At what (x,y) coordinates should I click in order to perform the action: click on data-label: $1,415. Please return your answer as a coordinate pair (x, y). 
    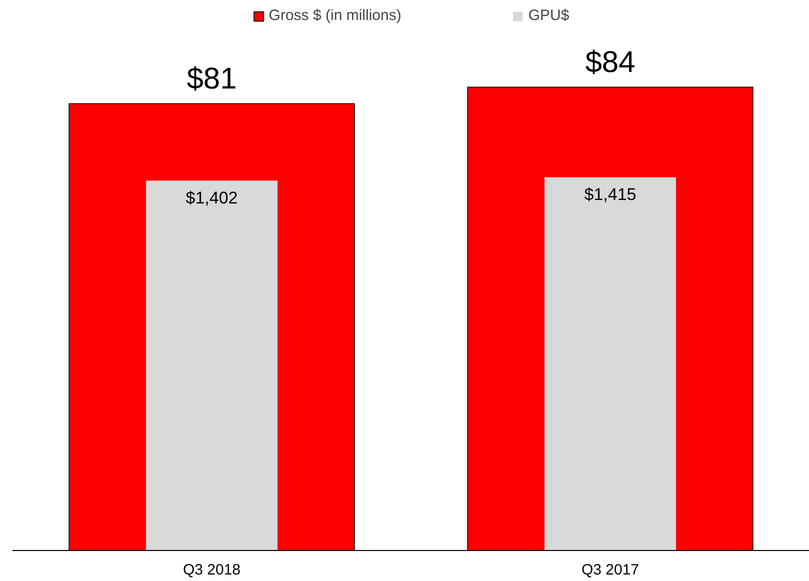
    Looking at the image, I should click on (610, 194).